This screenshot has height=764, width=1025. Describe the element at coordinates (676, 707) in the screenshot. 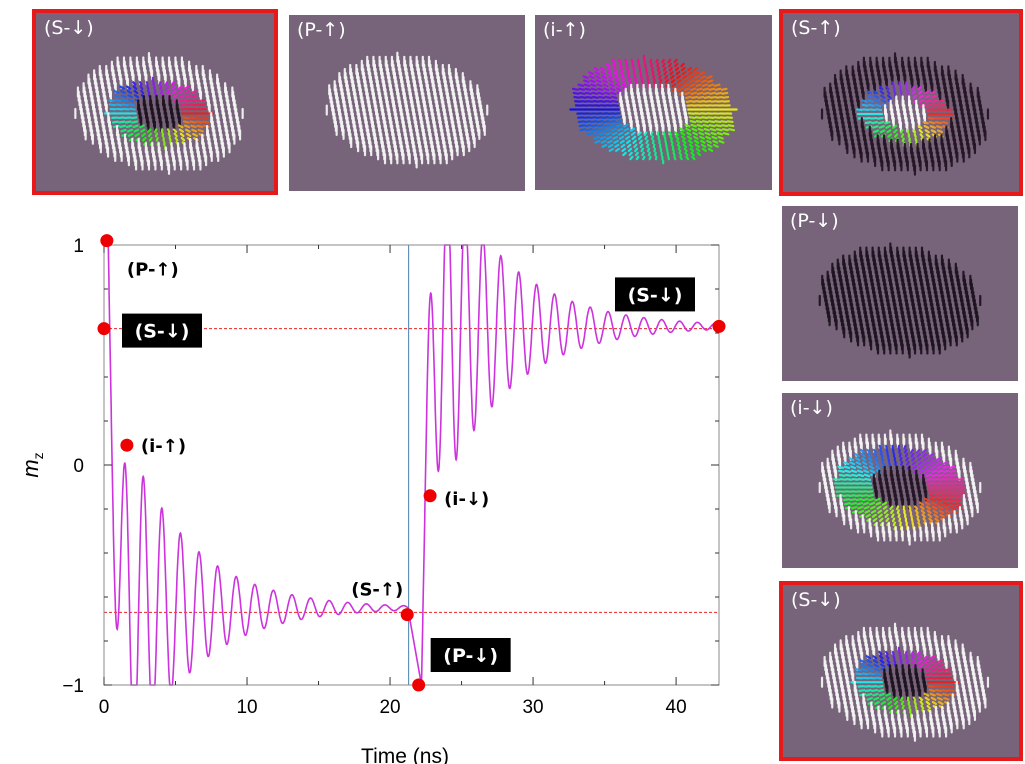

I see `x-tick-label: 40` at that location.